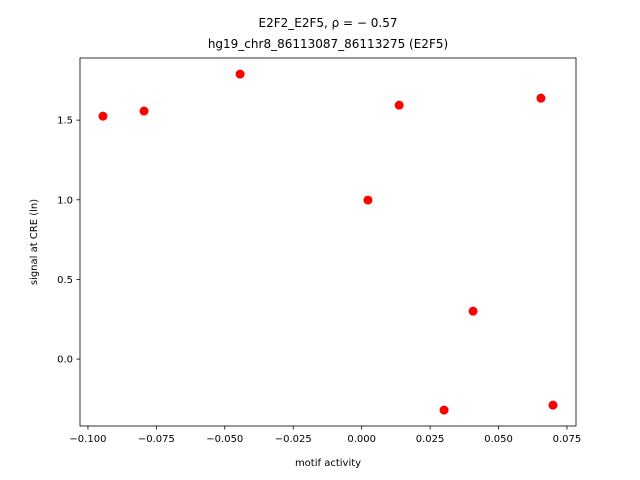 The image size is (640, 480). What do you see at coordinates (567, 439) in the screenshot?
I see `x-tick-label: 0.075` at bounding box center [567, 439].